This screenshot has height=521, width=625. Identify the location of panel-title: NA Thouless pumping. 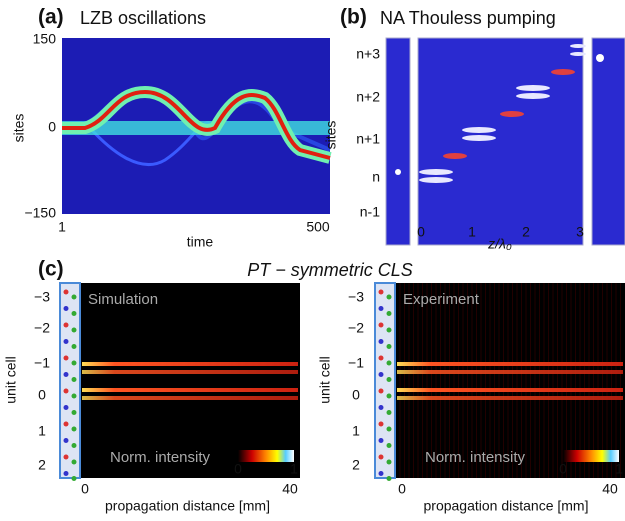
(468, 18).